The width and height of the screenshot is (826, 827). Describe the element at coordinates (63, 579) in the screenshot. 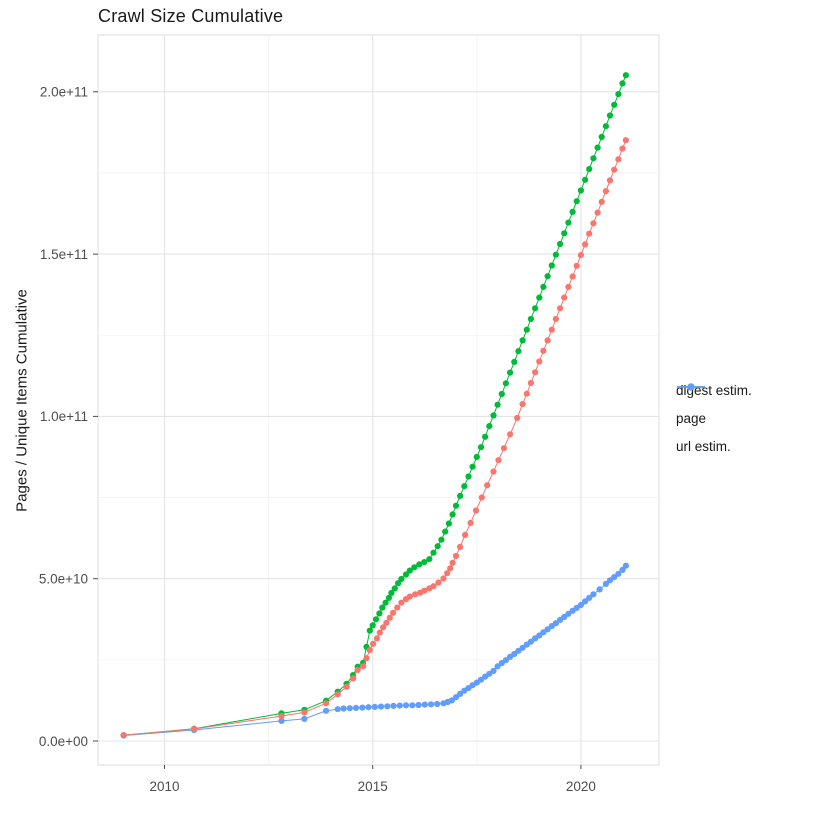

I see `y-tick-label: 5.0e+10` at that location.